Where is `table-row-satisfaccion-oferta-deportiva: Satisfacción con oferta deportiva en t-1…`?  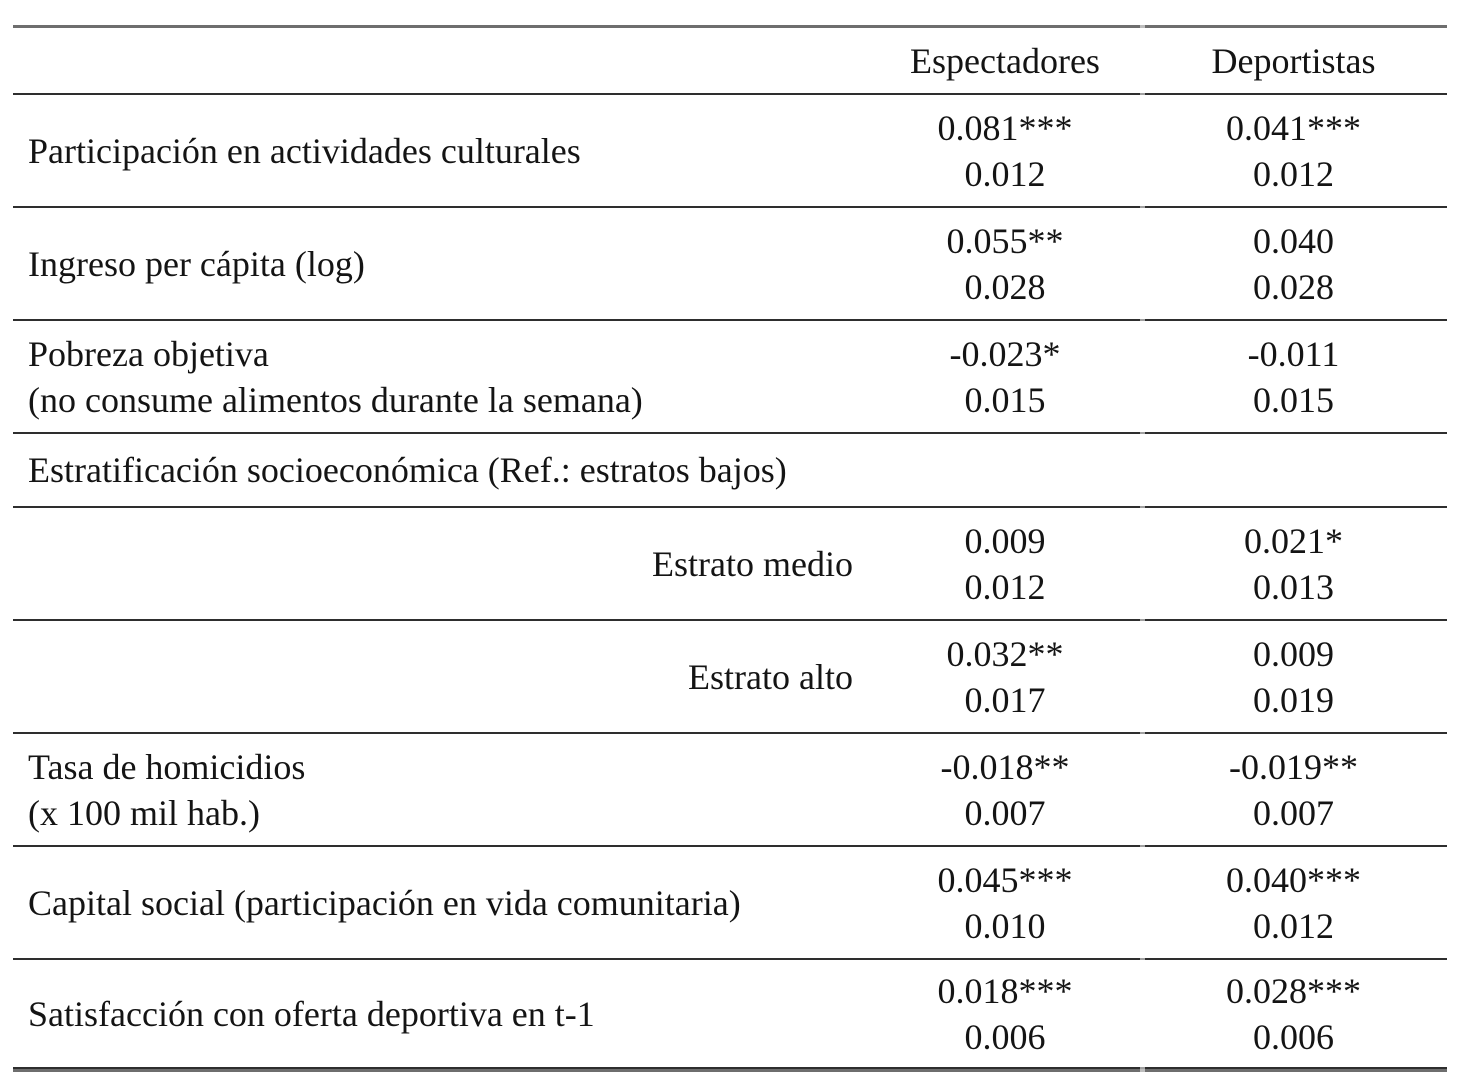 table-row-satisfaccion-oferta-deportiva: Satisfacción con oferta deportiva en t-1… is located at coordinates (730, 1014).